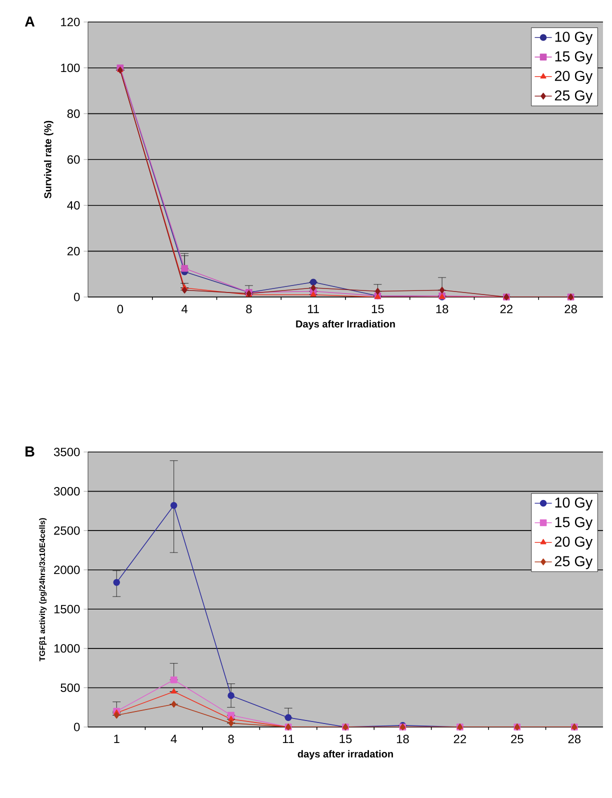  I want to click on x-tick-label: 25, so click(517, 739).